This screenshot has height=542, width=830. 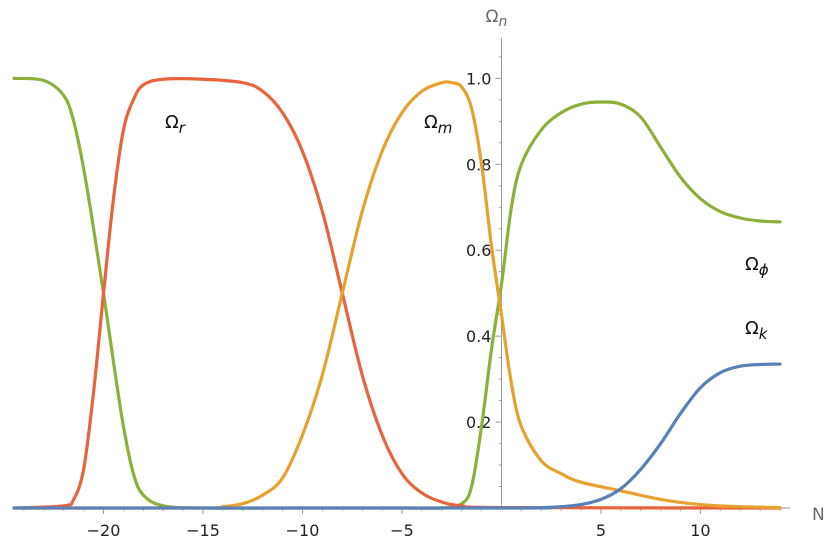 What do you see at coordinates (818, 515) in the screenshot?
I see `x-axis-title: N` at bounding box center [818, 515].